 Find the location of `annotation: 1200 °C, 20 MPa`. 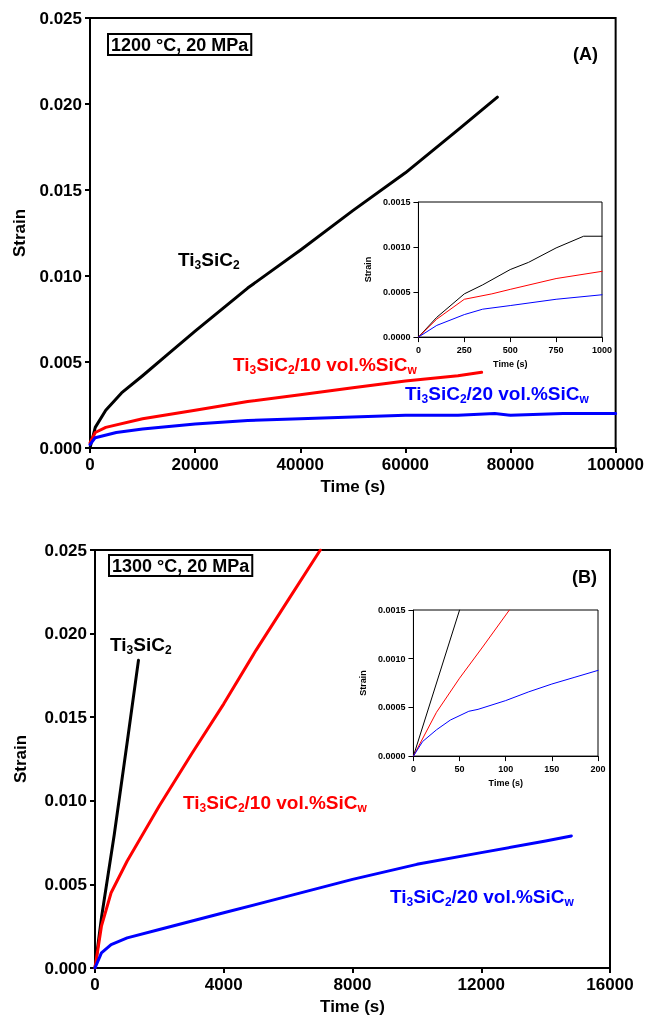

annotation: 1200 °C, 20 MPa is located at coordinates (180, 45).